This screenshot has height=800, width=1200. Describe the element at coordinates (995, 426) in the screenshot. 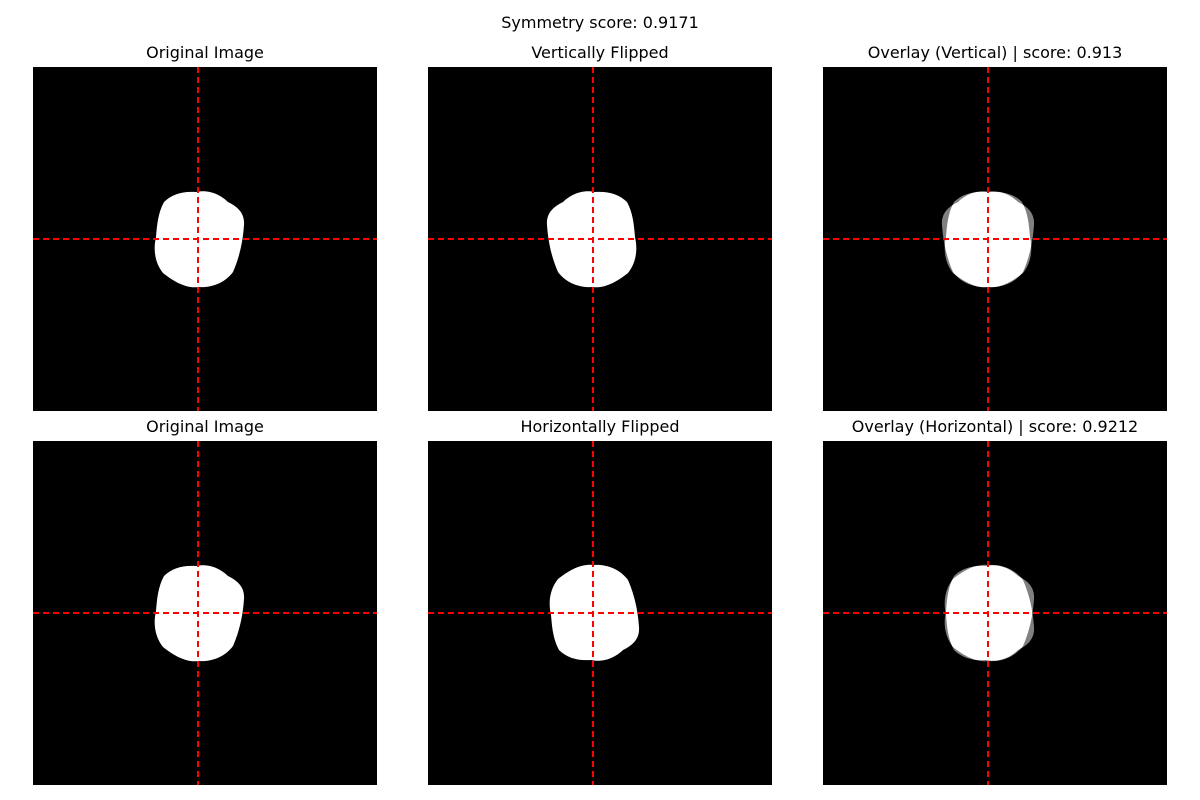

I see `panel-title-overlay-horizontal: Overlay (Horizontal) | score: 0.9212` at that location.